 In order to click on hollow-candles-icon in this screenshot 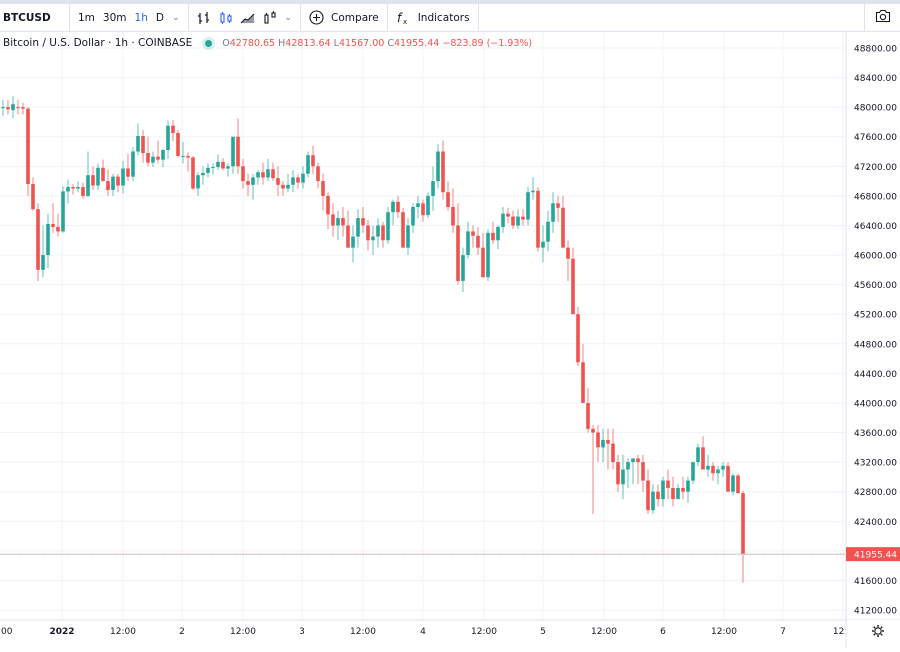, I will do `click(270, 18)`.